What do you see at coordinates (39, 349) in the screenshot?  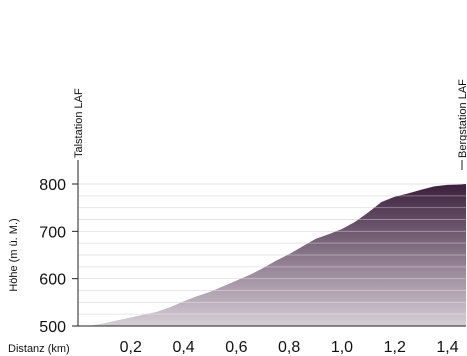 I see `x-axis-label: Distanz (km)` at bounding box center [39, 349].